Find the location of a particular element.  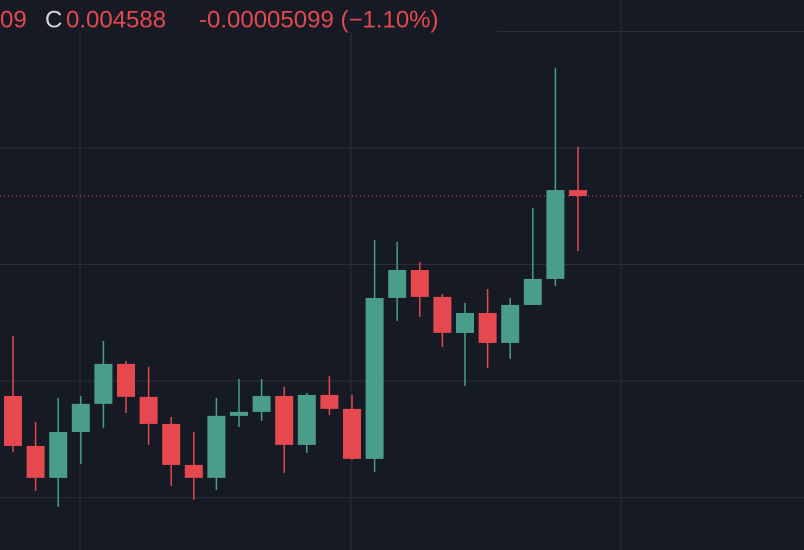

header-change: -0.00005099 (−1.10%) is located at coordinates (319, 19).